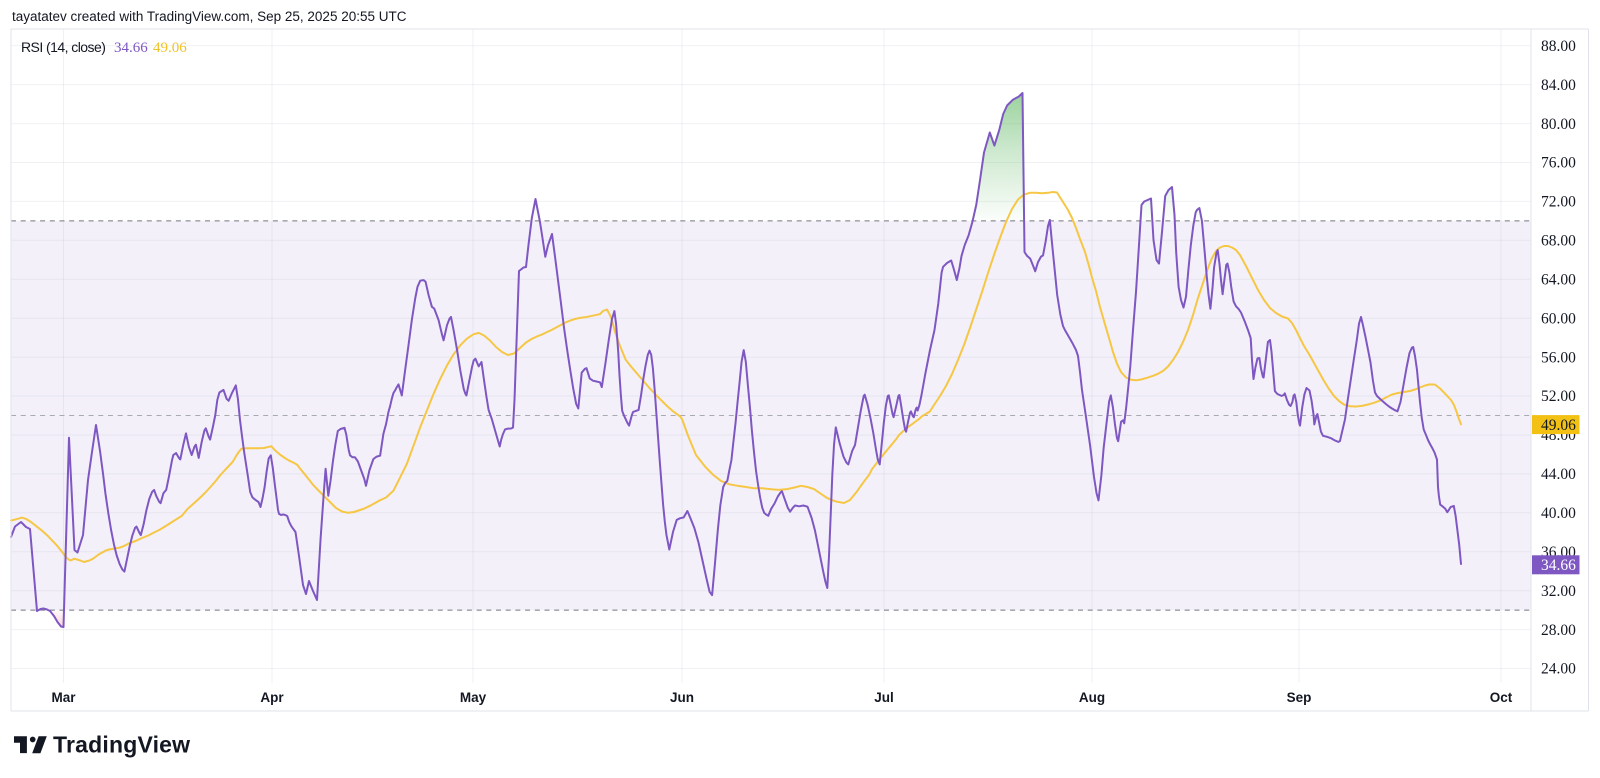 Image resolution: width=1600 pixels, height=778 pixels. What do you see at coordinates (1558, 202) in the screenshot?
I see `svg-text: 72.00` at bounding box center [1558, 202].